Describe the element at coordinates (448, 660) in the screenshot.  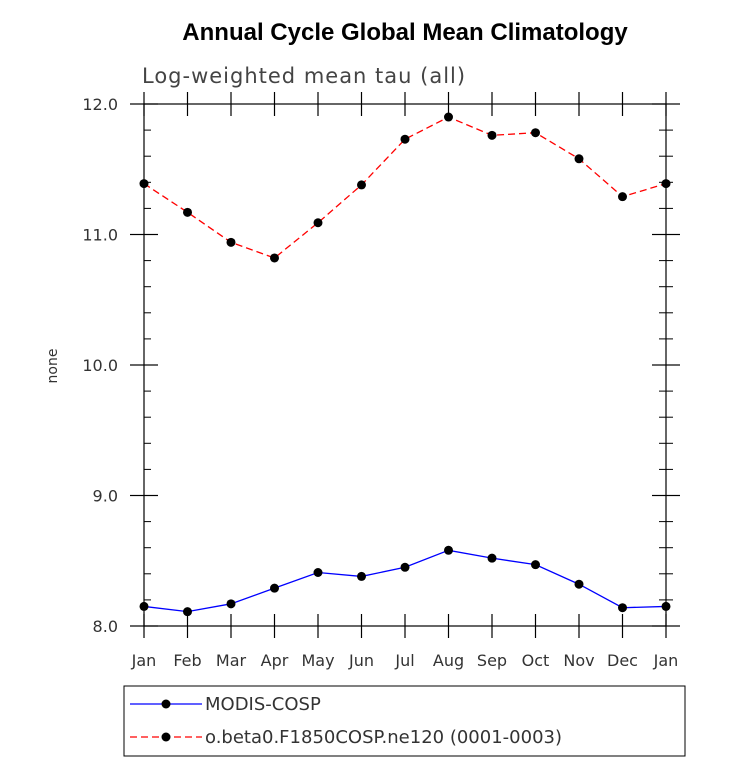
I see `x-tick-label: Aug` at that location.